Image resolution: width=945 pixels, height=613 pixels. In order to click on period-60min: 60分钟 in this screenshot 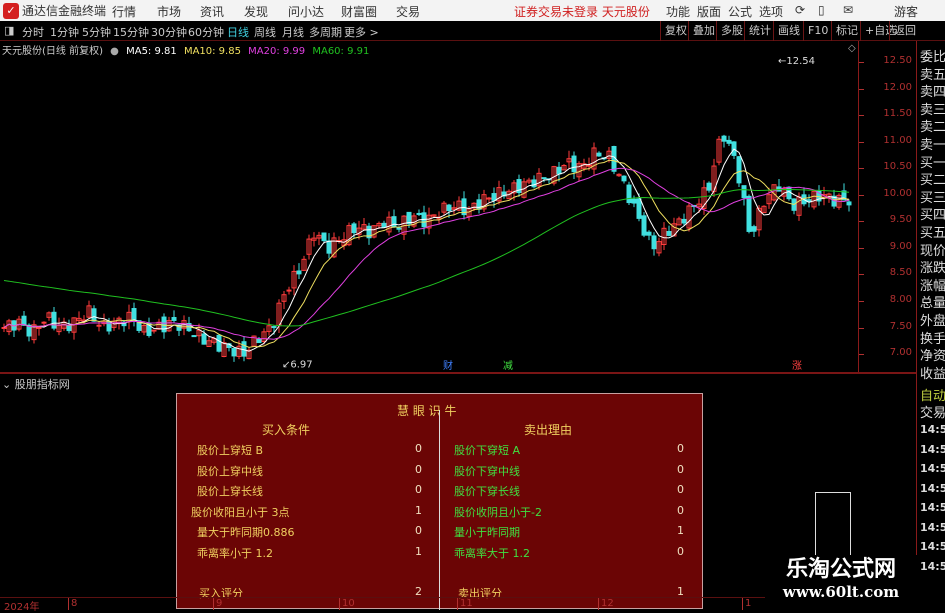, I will do `click(206, 32)`.